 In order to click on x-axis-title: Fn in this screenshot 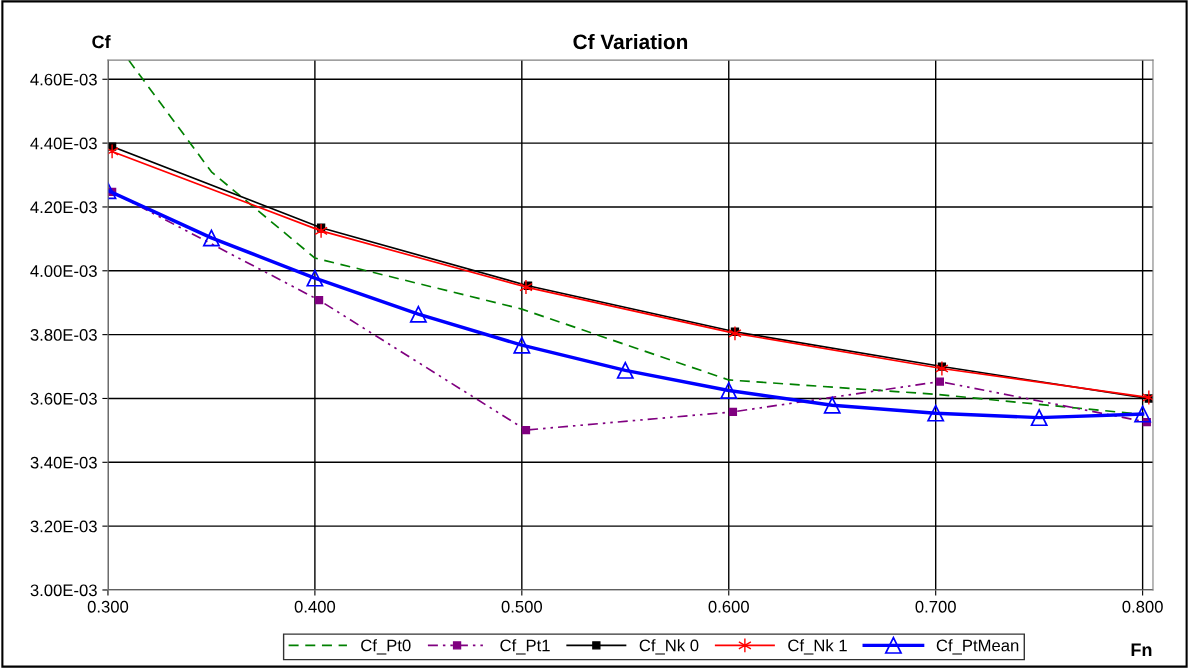, I will do `click(1141, 649)`.